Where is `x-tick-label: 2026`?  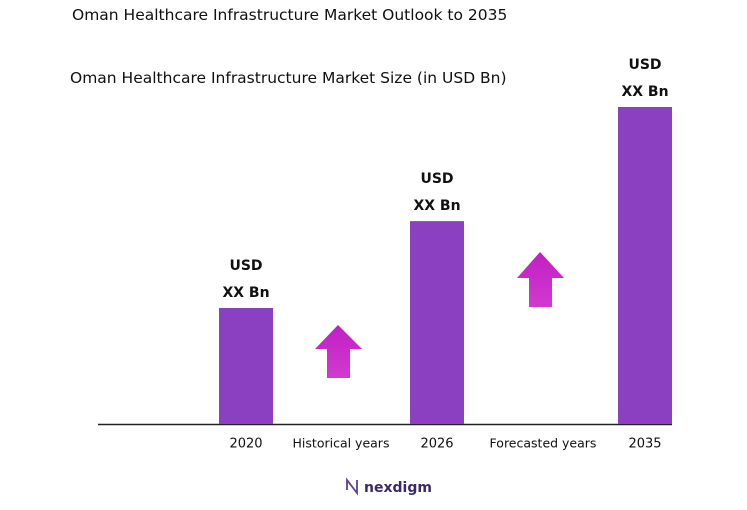
x-tick-label: 2026 is located at coordinates (436, 444).